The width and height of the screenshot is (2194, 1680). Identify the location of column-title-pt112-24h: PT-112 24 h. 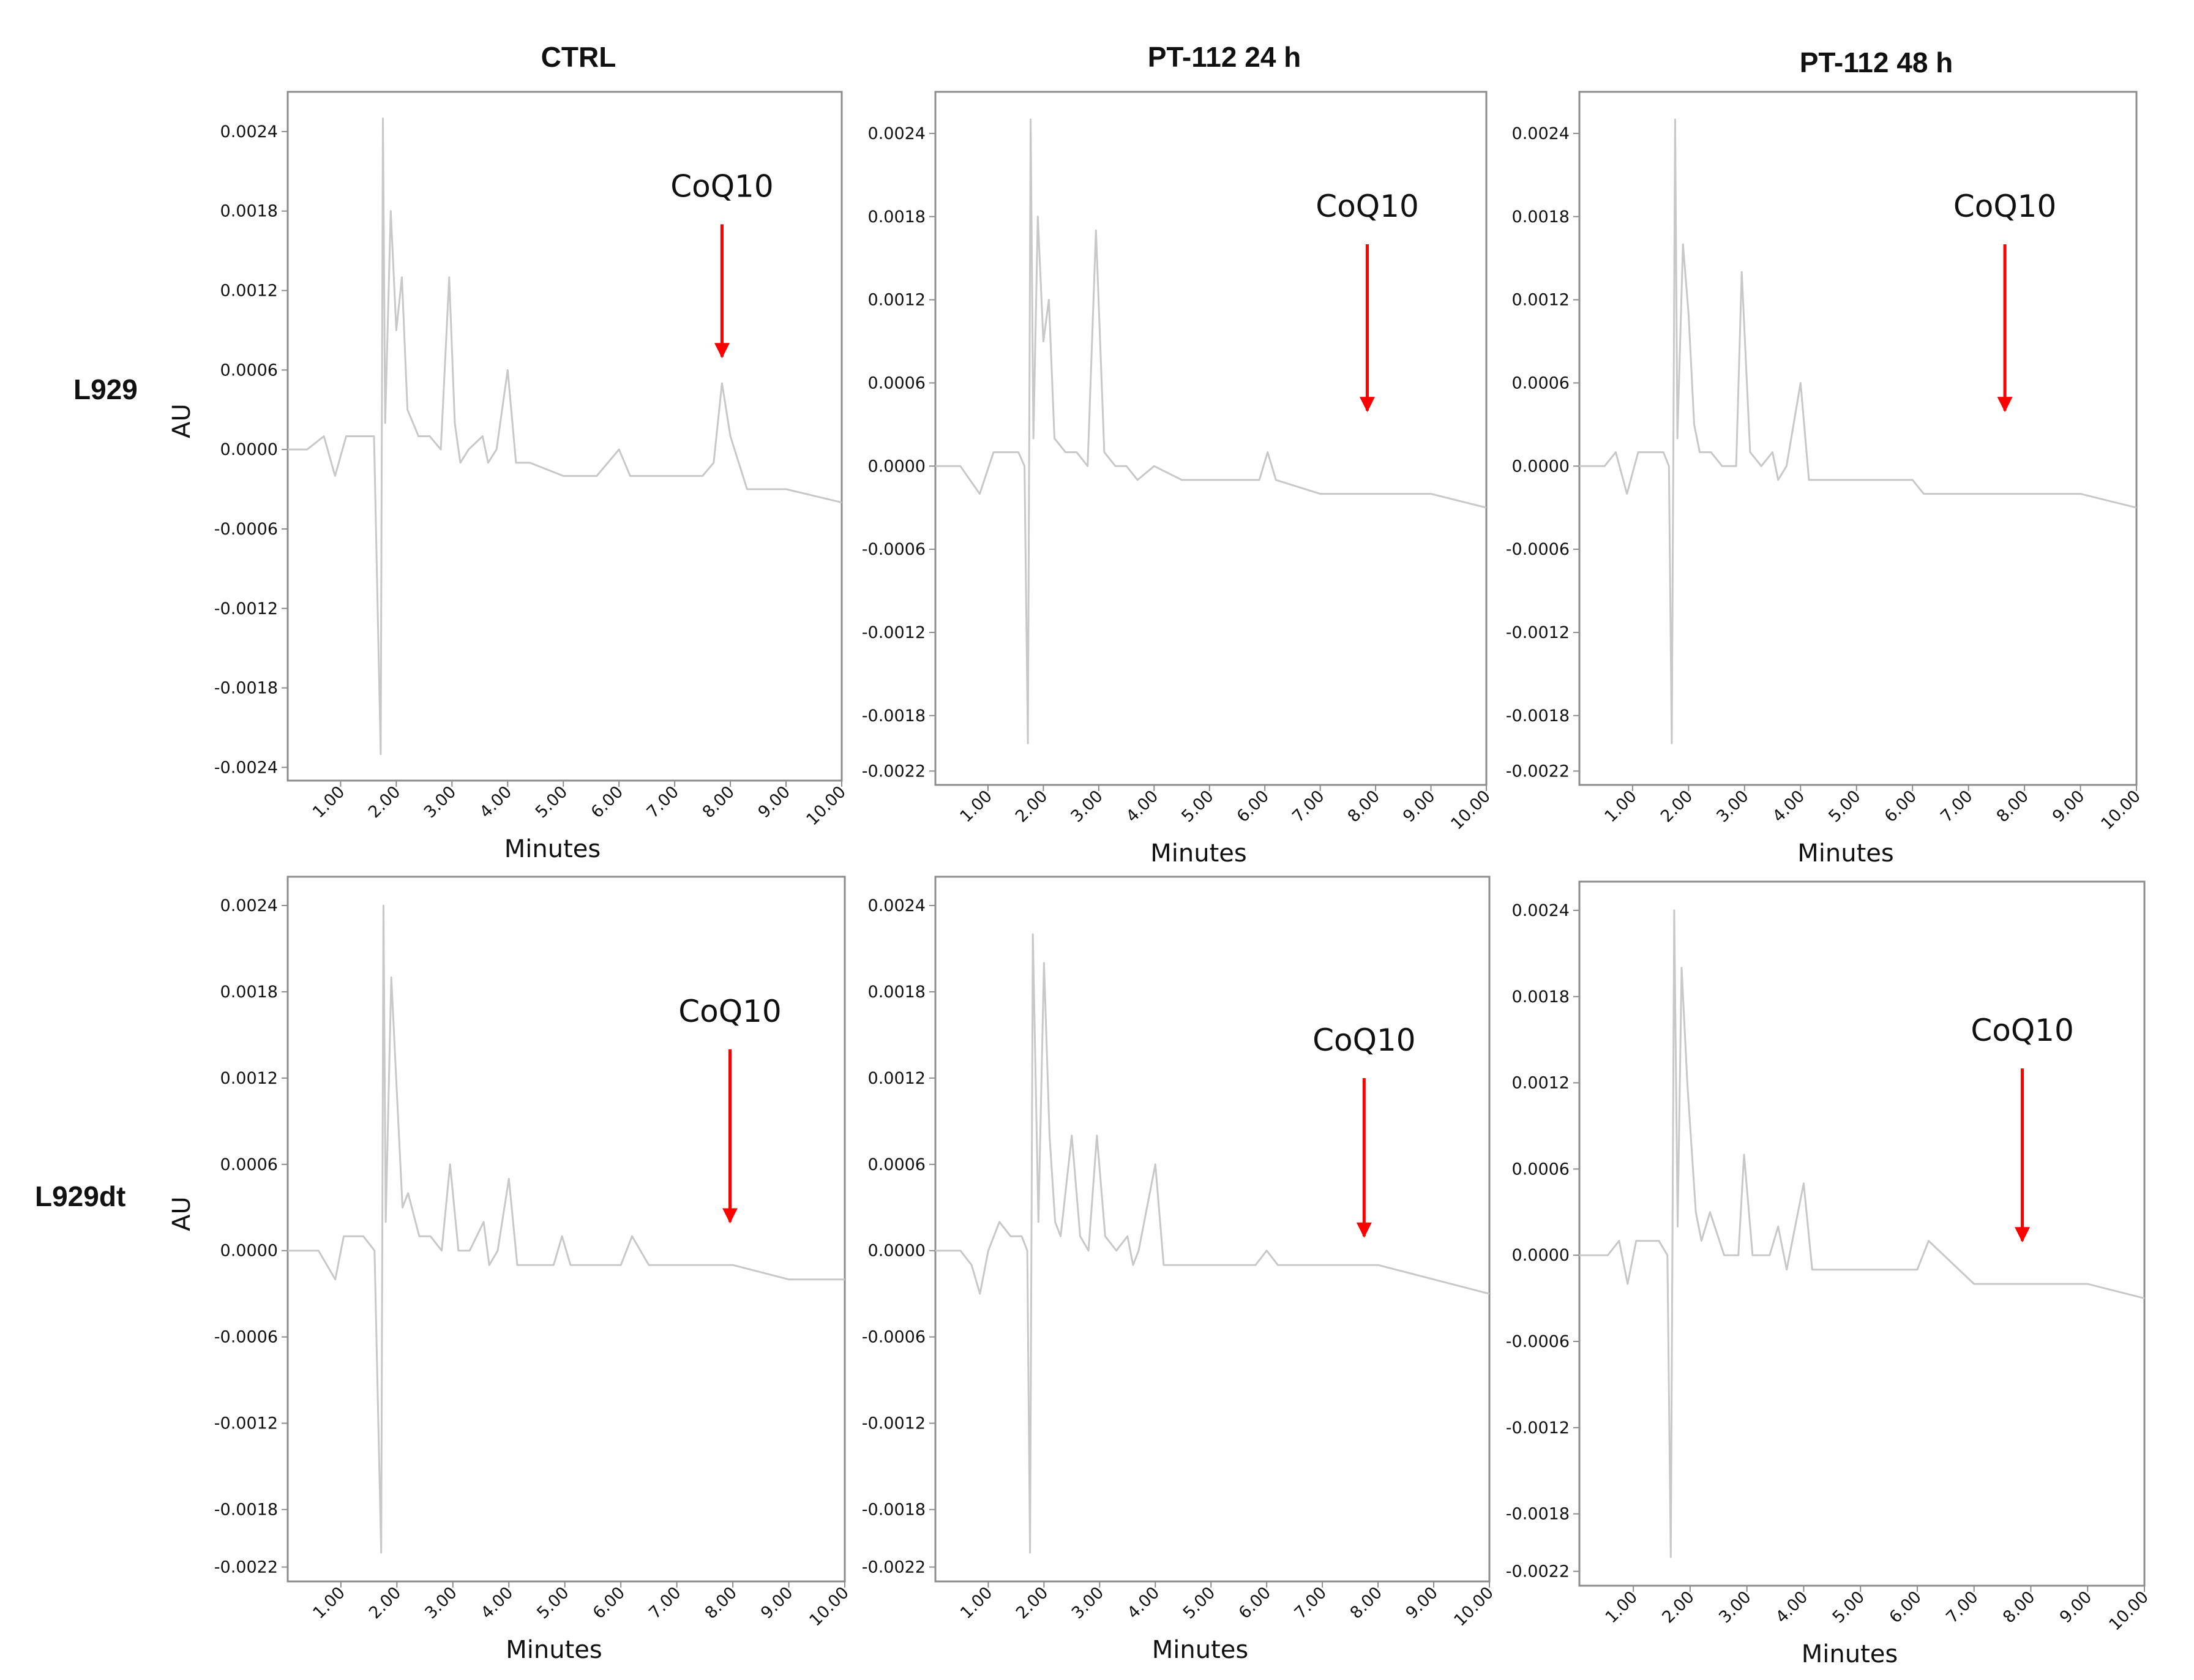
(1224, 57).